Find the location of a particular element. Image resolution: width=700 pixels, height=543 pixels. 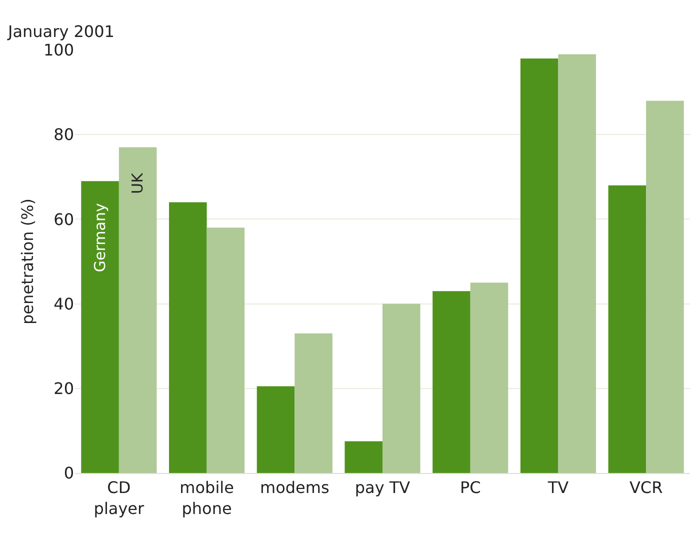

series-label: Germany is located at coordinates (99, 237).